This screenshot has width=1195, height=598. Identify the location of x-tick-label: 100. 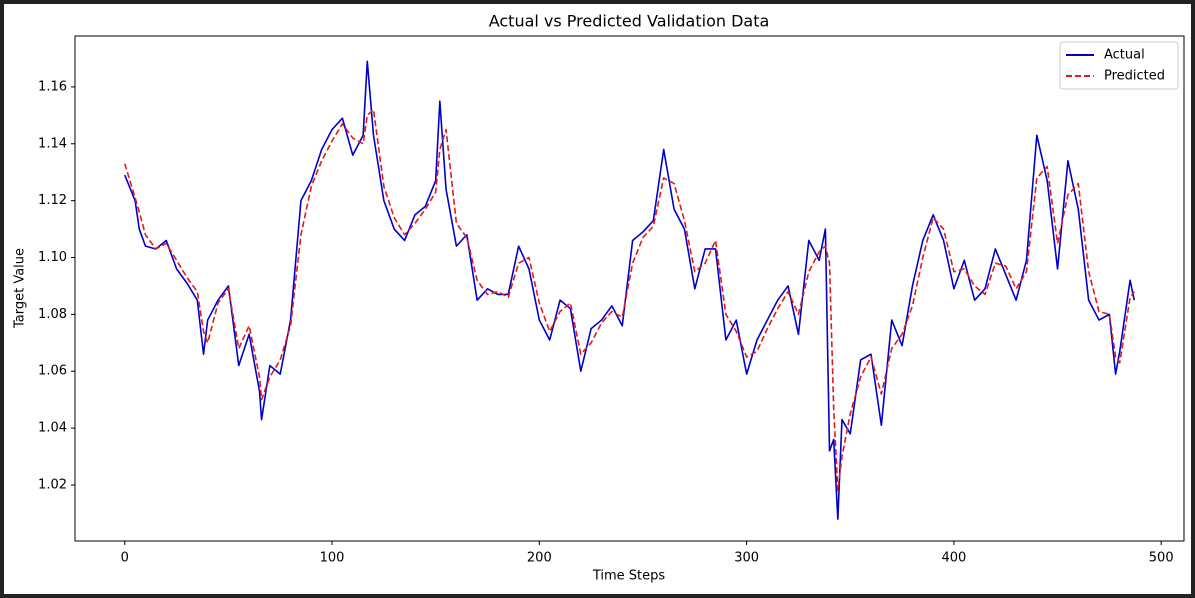
(332, 558).